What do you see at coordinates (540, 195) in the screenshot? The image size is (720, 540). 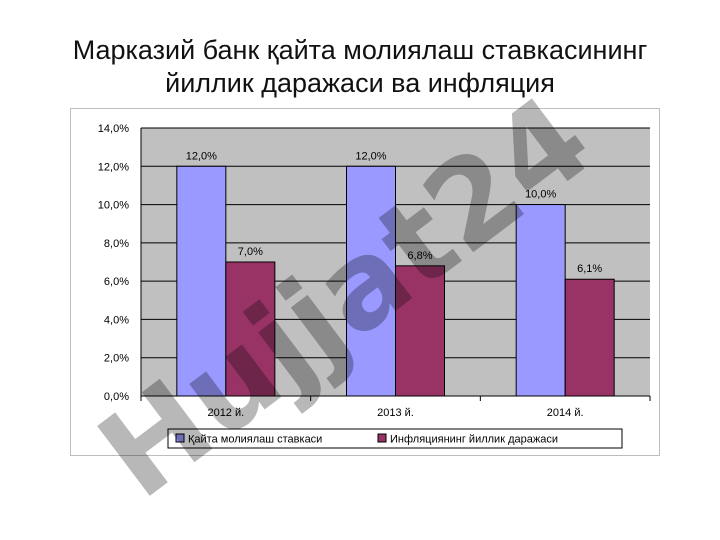 I see `data-label: 10,0%` at bounding box center [540, 195].